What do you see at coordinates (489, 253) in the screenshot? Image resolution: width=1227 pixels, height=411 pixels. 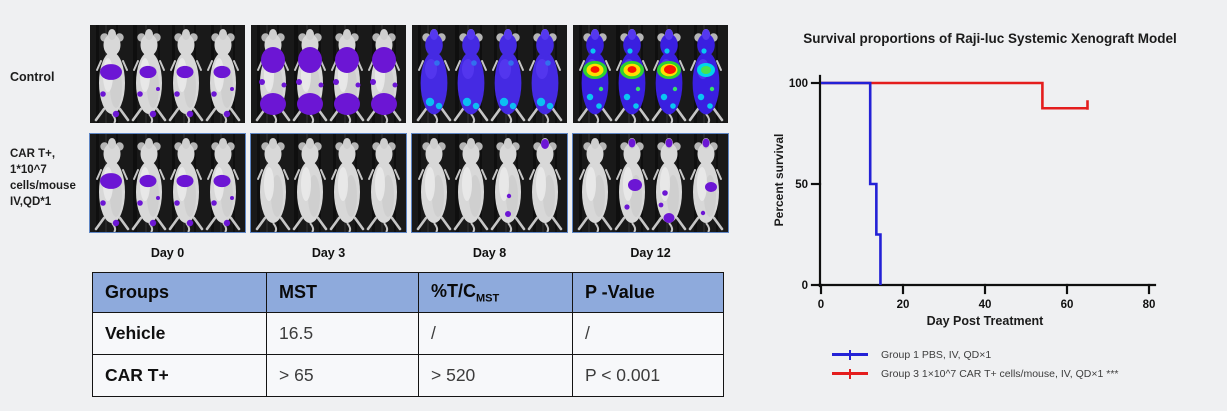 I see `day-label-8: Day 8` at bounding box center [489, 253].